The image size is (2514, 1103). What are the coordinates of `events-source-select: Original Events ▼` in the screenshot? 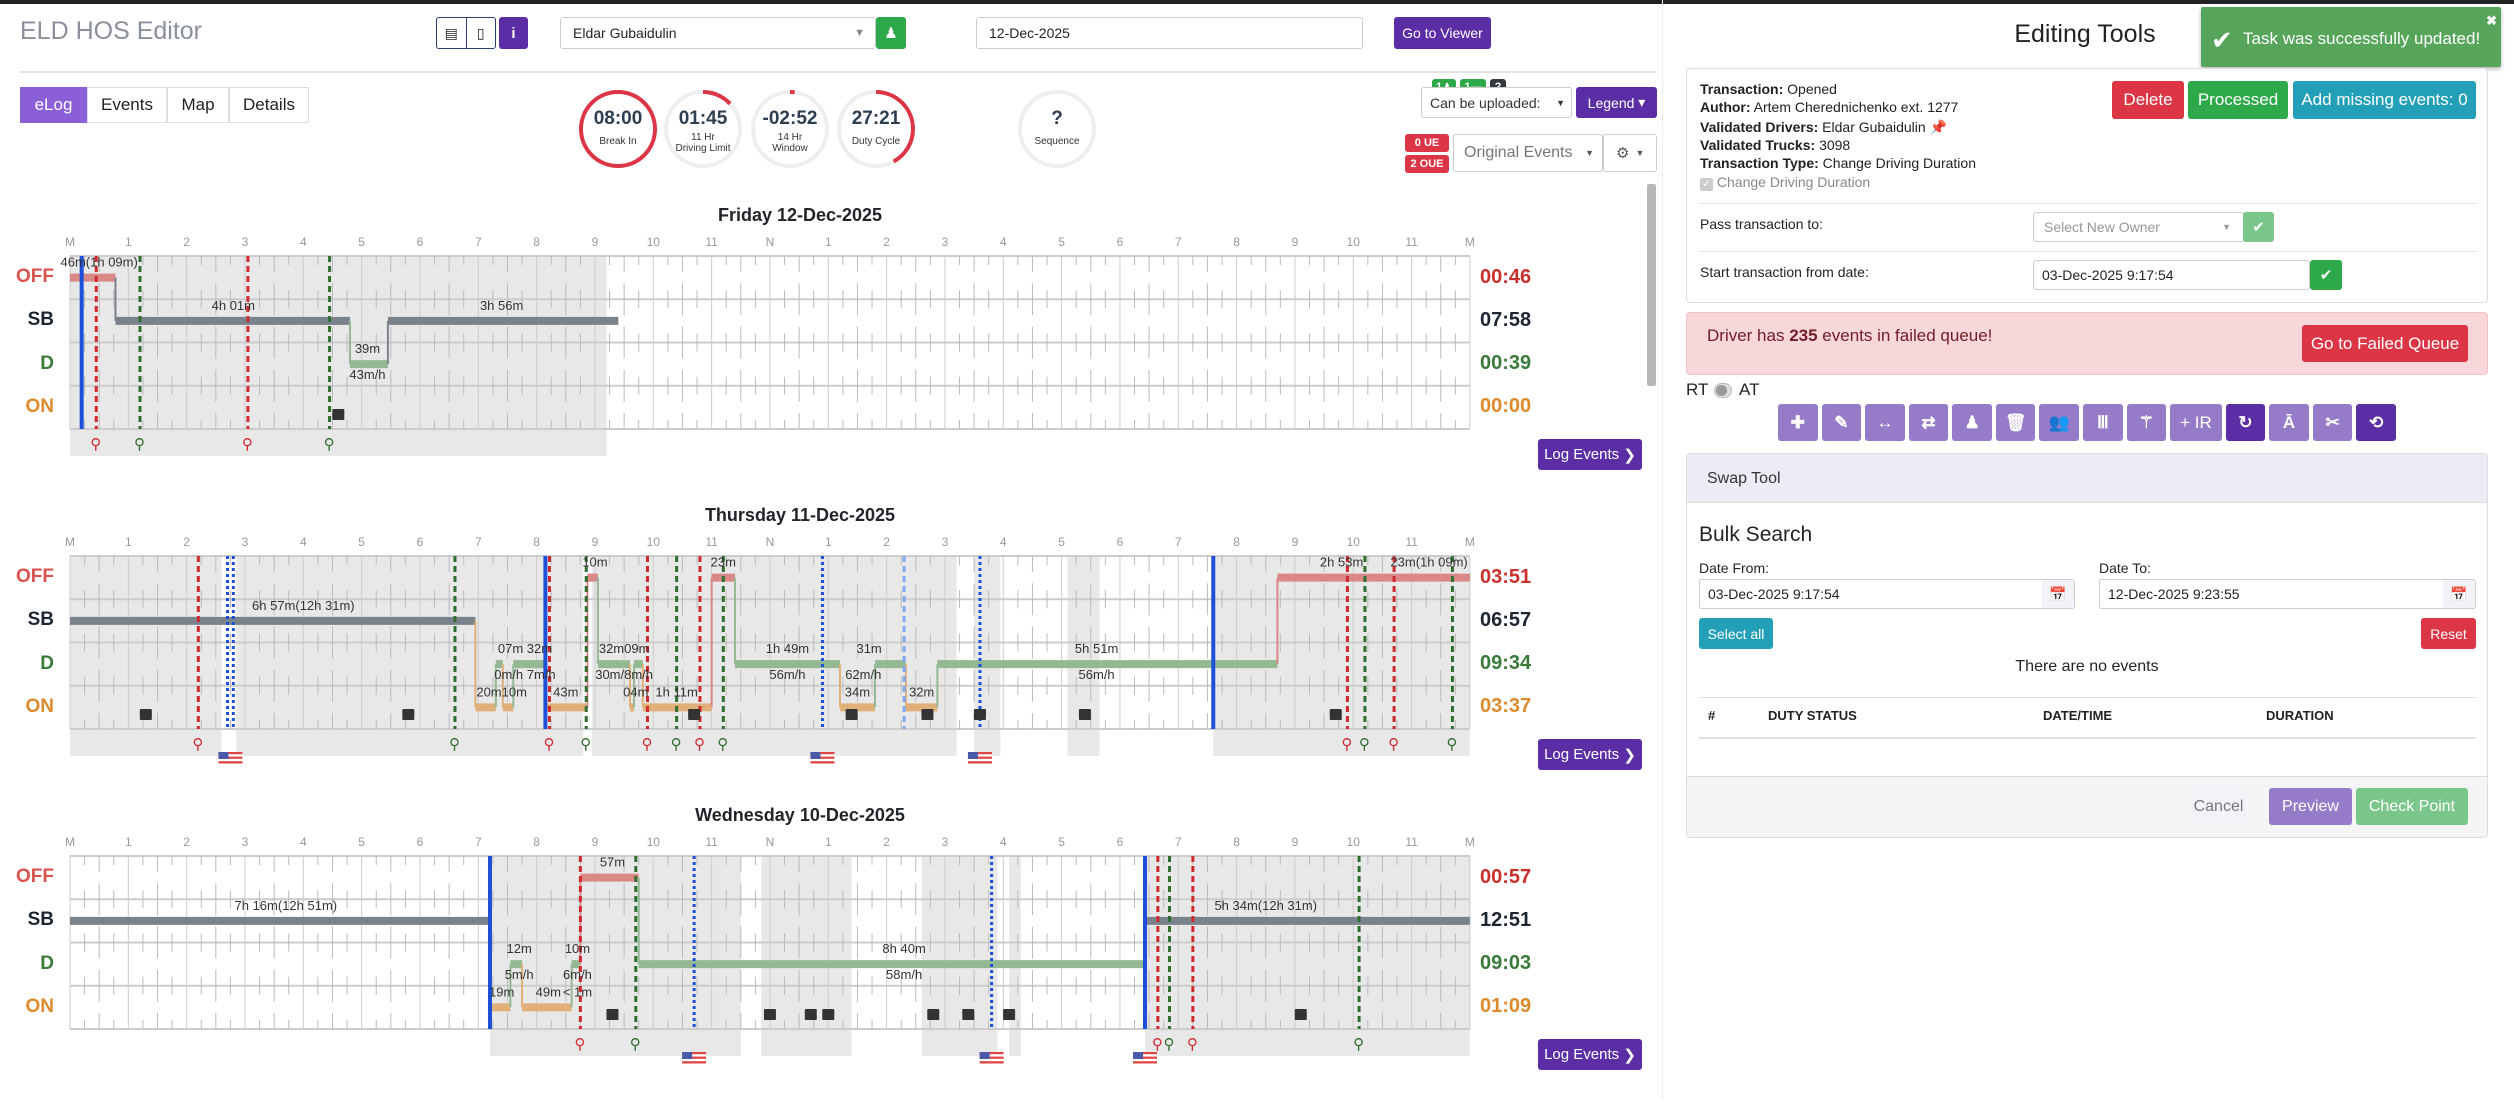 It's located at (1528, 153).